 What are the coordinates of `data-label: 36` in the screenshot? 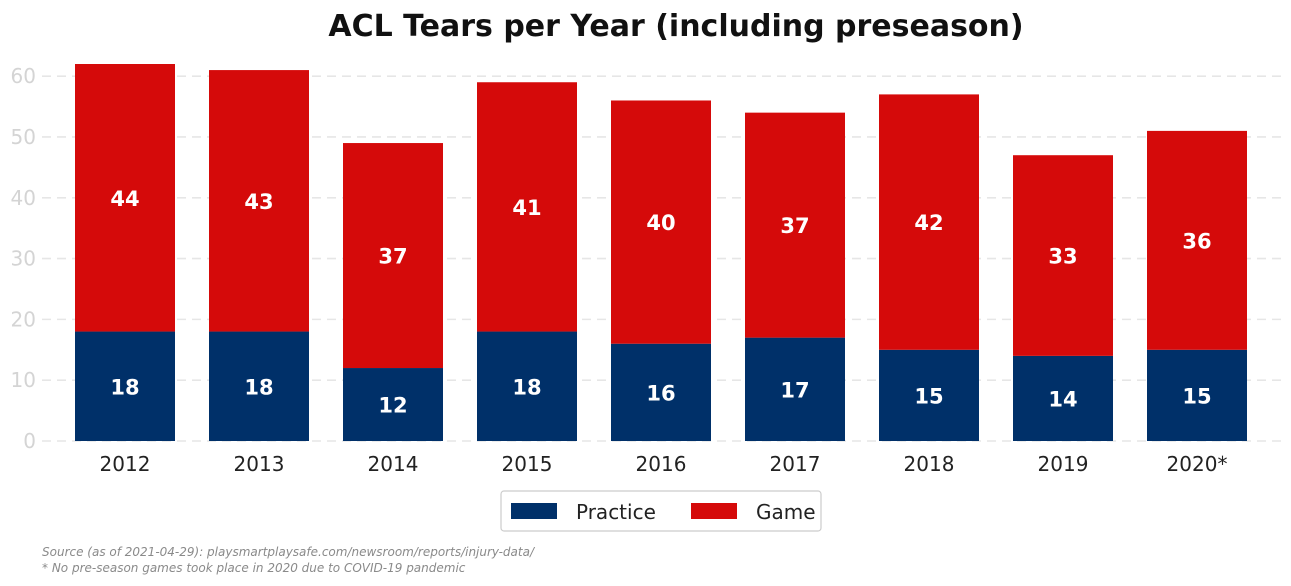 It's located at (1196, 241).